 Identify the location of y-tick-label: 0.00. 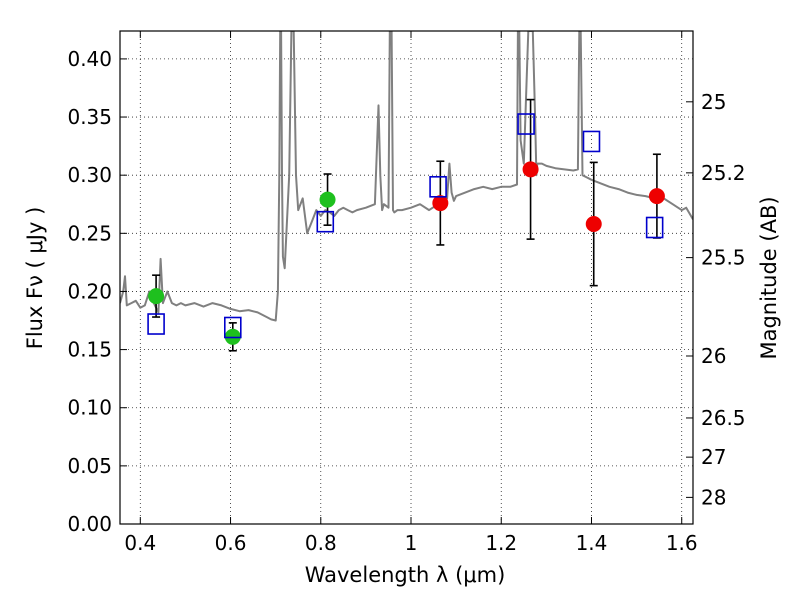
(89, 524).